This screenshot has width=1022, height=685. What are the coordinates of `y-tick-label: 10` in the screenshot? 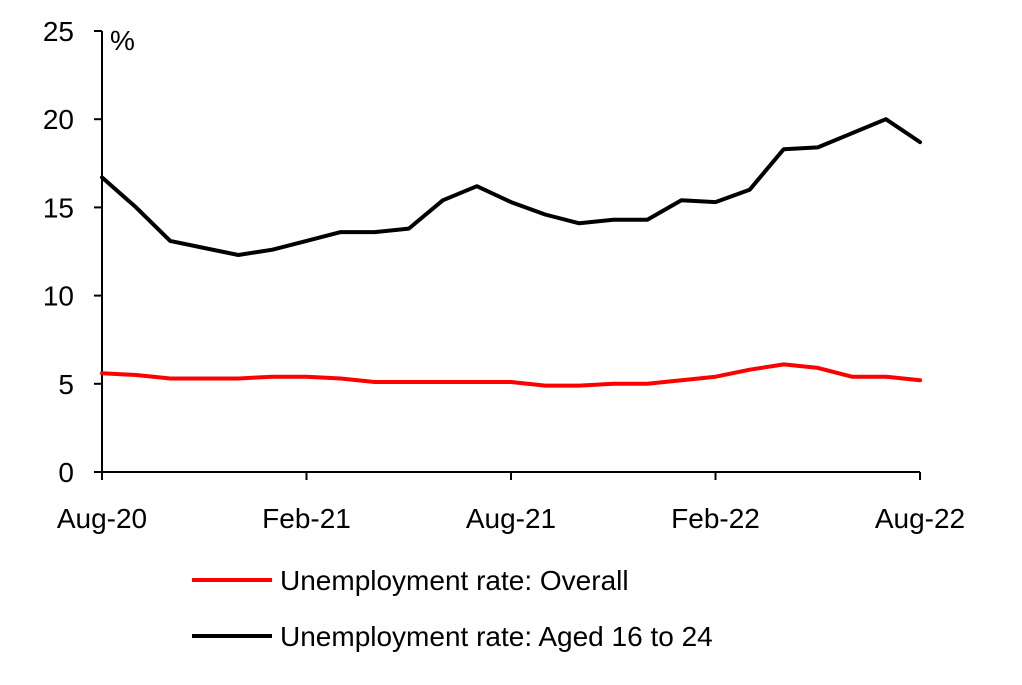 It's located at (58, 296).